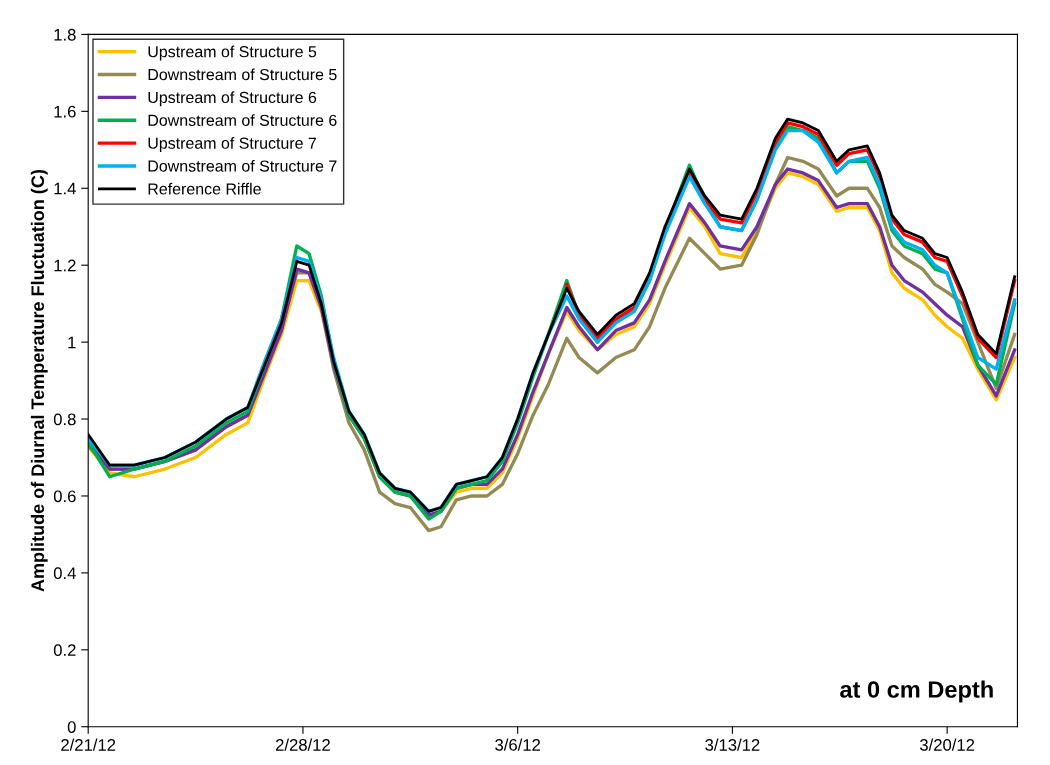 The width and height of the screenshot is (1050, 765). I want to click on legend-label: Upstream of Structure 6, so click(232, 99).